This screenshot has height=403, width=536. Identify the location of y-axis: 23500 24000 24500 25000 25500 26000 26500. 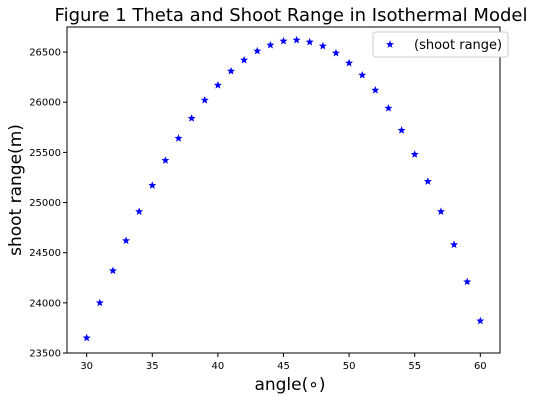
(48, 204).